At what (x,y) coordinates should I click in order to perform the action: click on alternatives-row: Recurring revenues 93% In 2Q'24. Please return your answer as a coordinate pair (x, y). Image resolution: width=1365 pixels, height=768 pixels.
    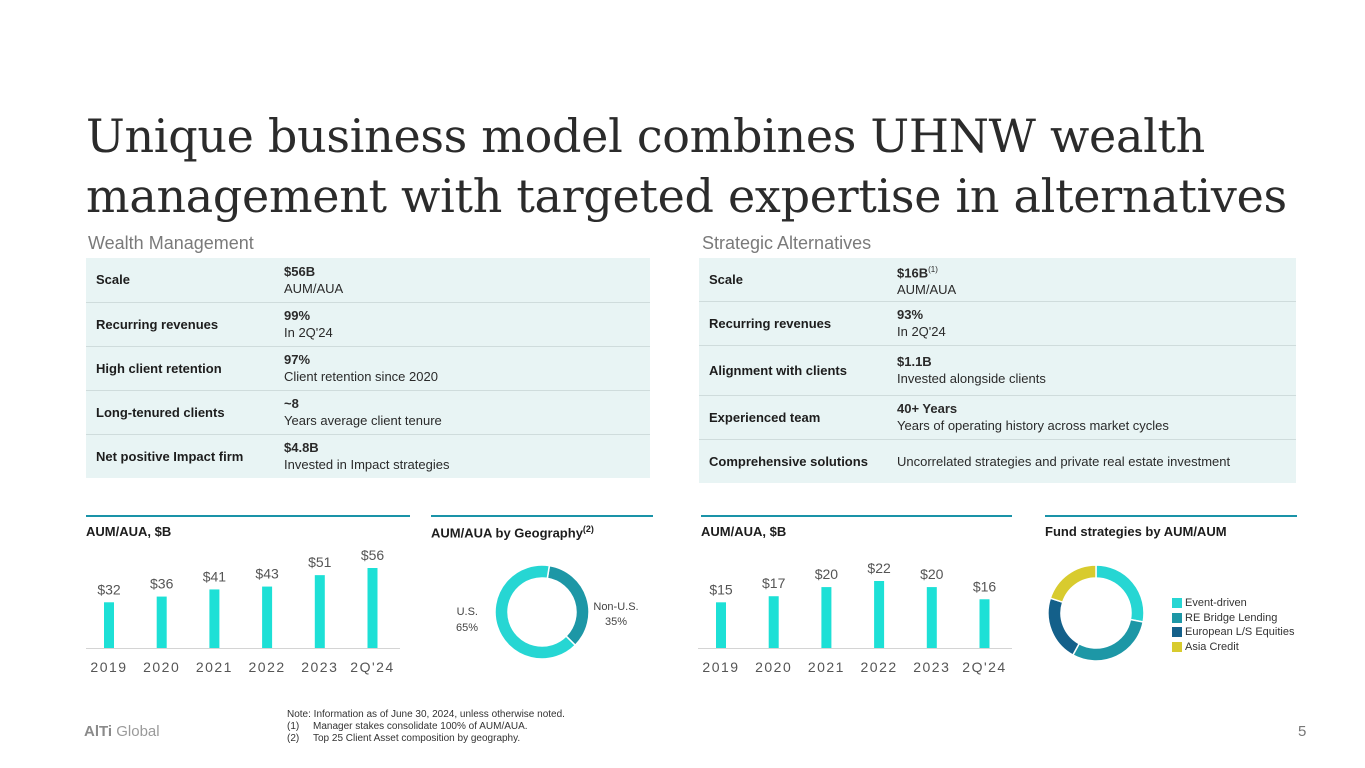
    Looking at the image, I should click on (997, 323).